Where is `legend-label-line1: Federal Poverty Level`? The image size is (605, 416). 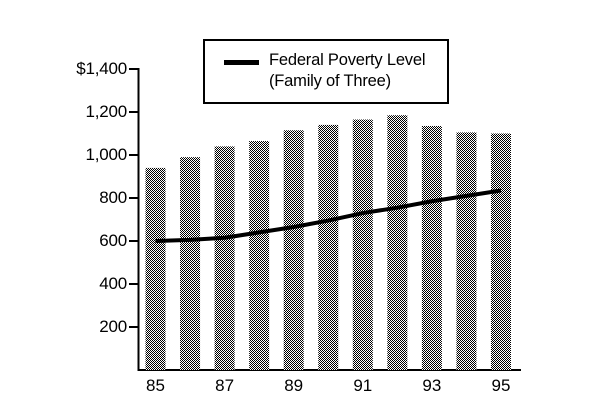 legend-label-line1: Federal Poverty Level is located at coordinates (347, 60).